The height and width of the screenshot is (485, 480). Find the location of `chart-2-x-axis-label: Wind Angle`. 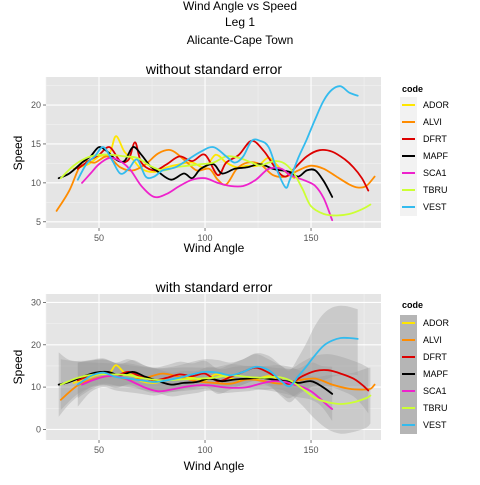

chart-2-x-axis-label: Wind Angle is located at coordinates (214, 466).